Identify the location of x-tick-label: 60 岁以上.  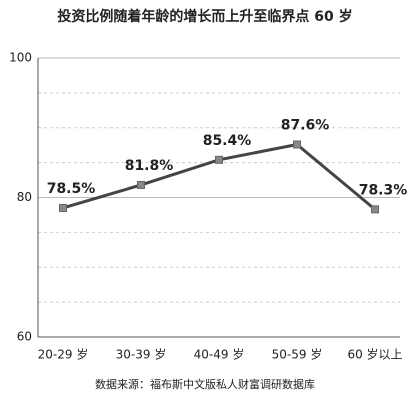
(374, 354).